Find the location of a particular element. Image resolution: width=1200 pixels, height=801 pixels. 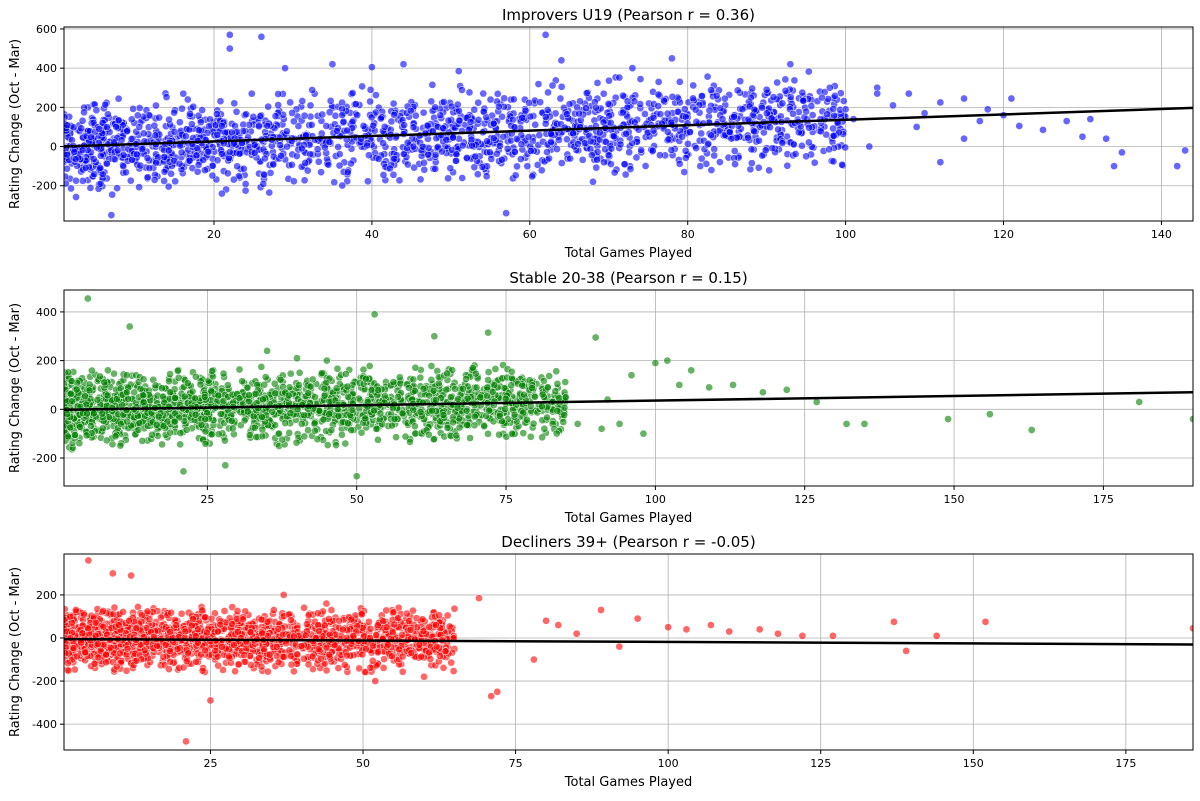

x-tick-label: 60 is located at coordinates (530, 234).